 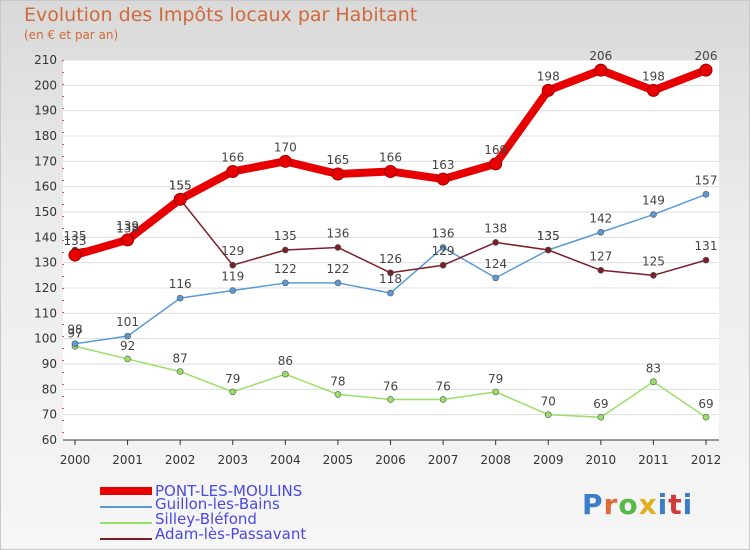 What do you see at coordinates (337, 381) in the screenshot?
I see `data-label: 78` at bounding box center [337, 381].